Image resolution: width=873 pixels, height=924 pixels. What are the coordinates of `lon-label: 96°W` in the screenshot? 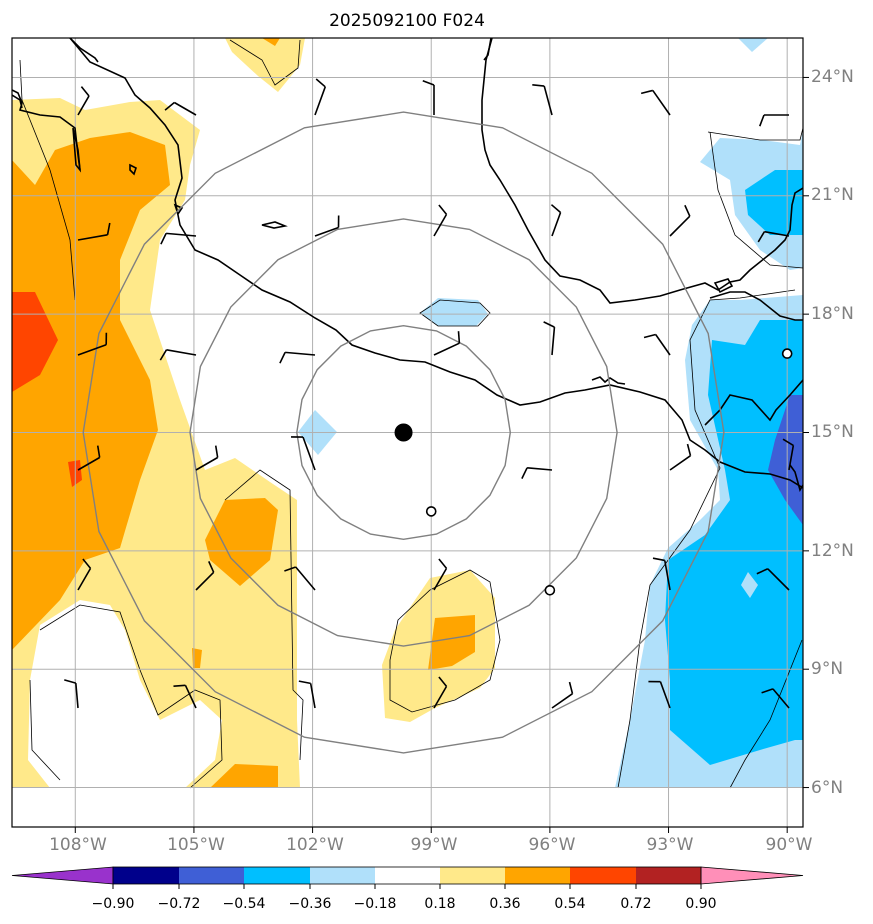 It's located at (552, 845).